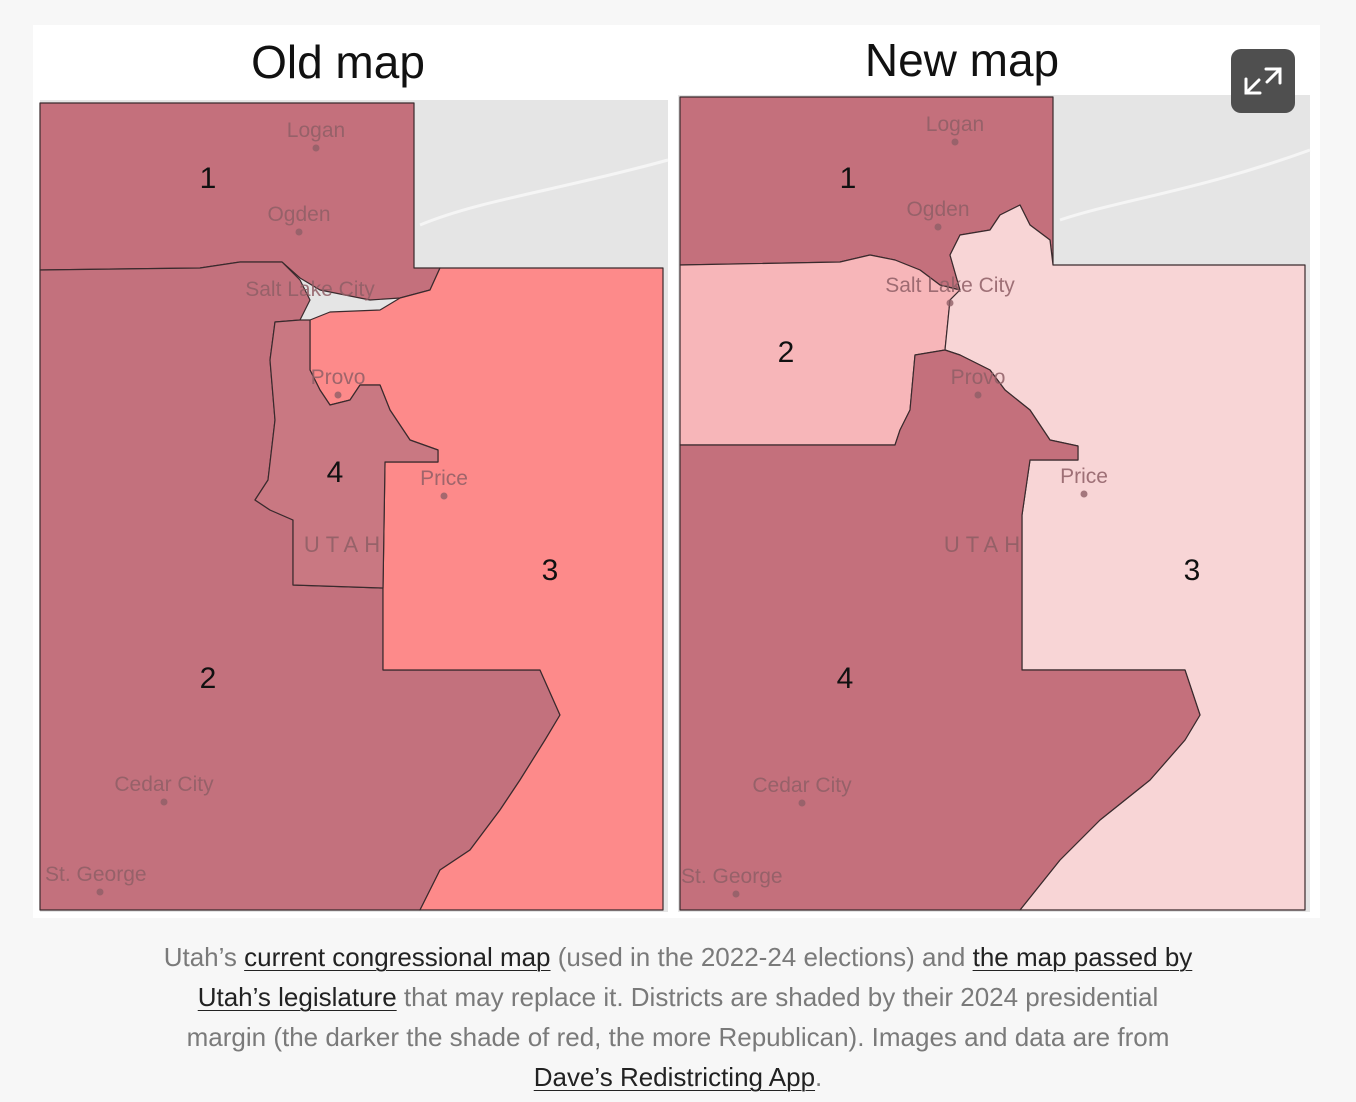 Image resolution: width=1356 pixels, height=1102 pixels. Describe the element at coordinates (338, 62) in the screenshot. I see `map-title: Old map` at that location.